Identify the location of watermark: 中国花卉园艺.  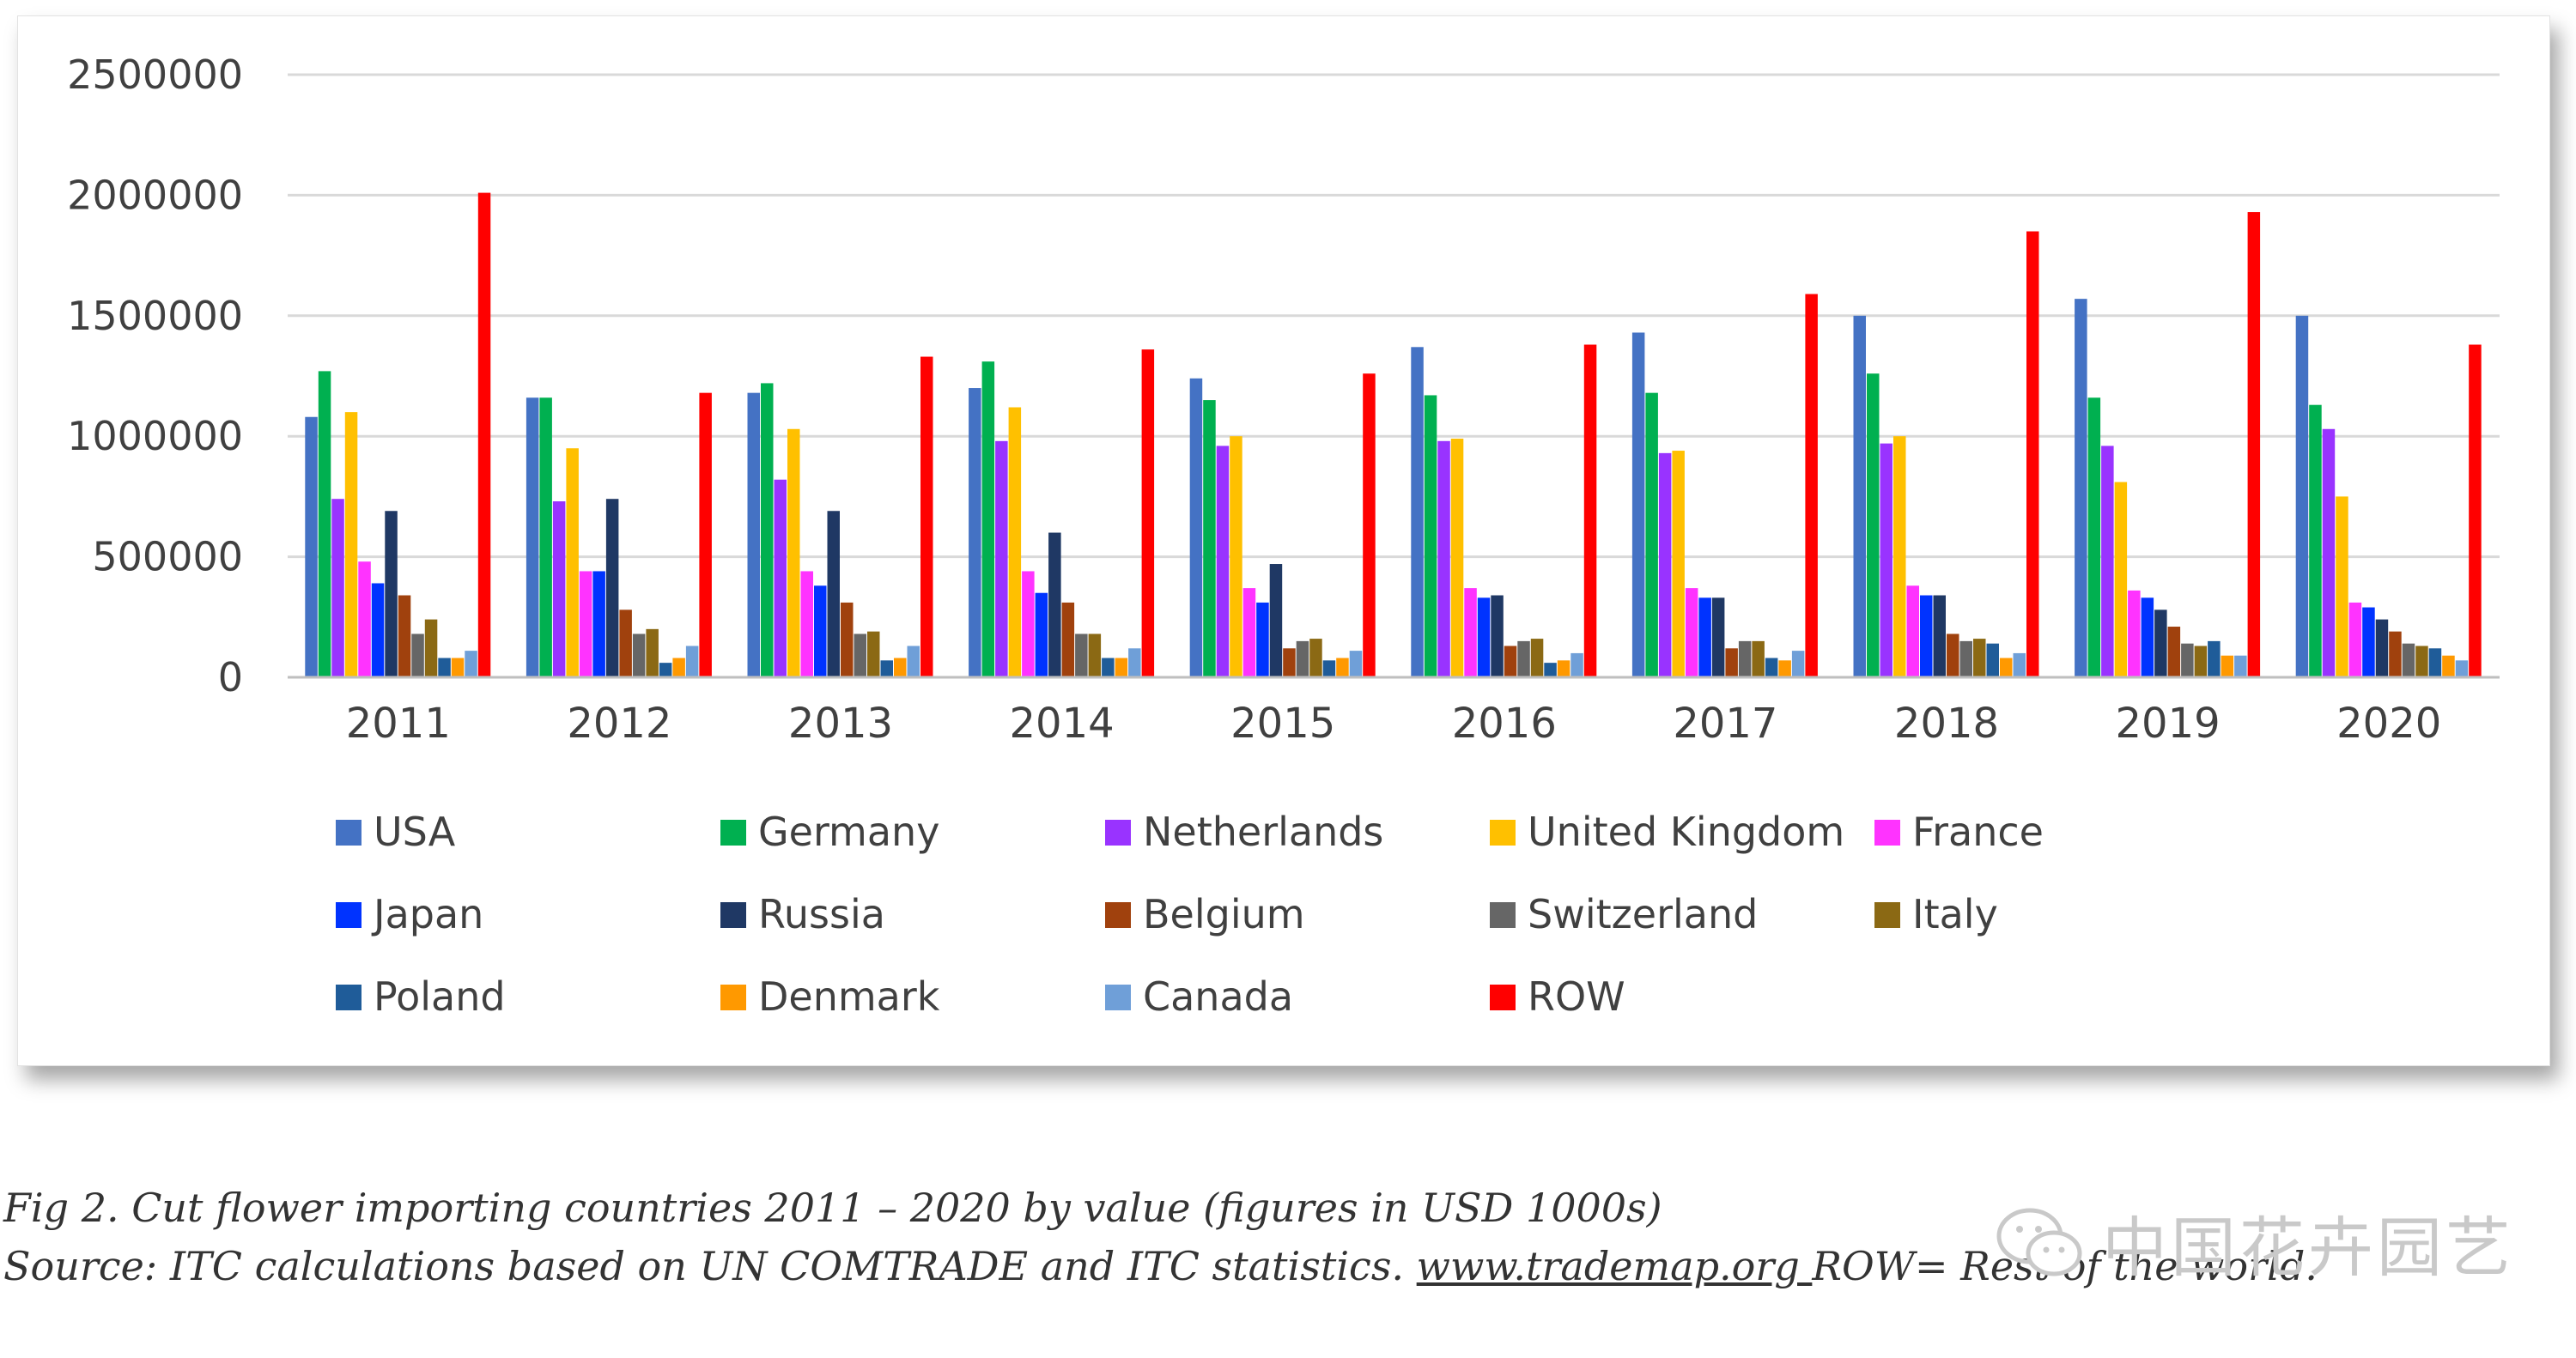
(2253, 1242).